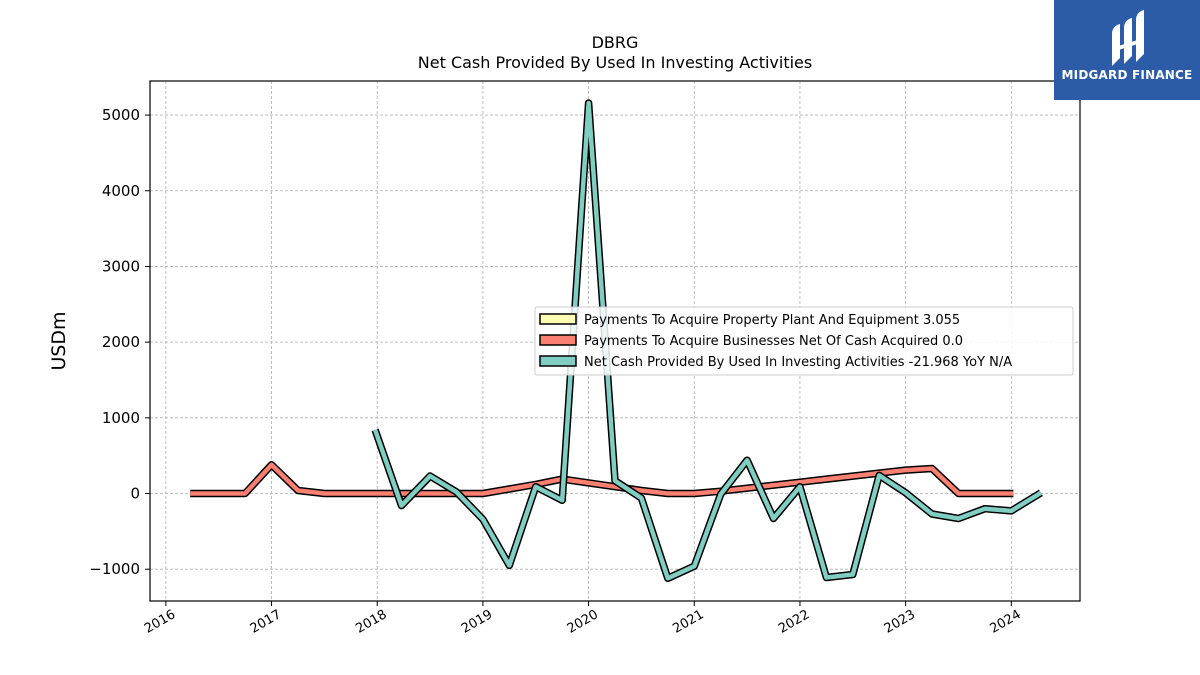  I want to click on chart-title: DBRG, so click(615, 42).